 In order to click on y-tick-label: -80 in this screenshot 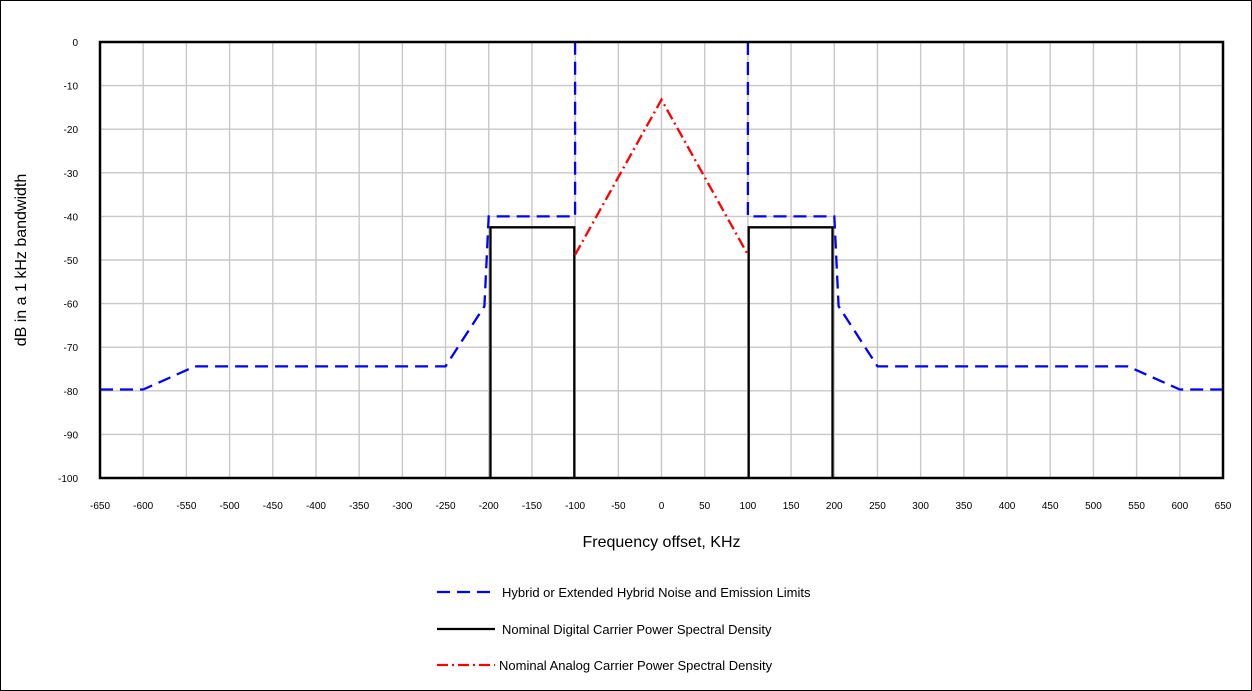, I will do `click(71, 392)`.